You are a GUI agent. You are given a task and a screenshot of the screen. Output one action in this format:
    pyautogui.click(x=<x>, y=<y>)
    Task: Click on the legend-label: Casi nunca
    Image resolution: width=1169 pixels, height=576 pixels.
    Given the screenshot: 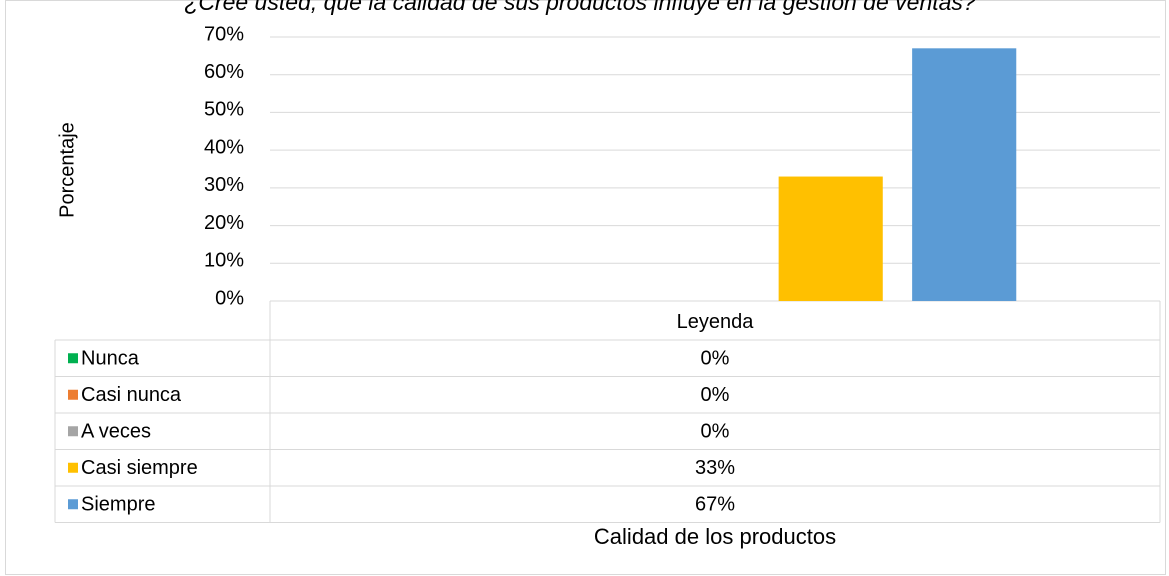 What is the action you would take?
    pyautogui.click(x=131, y=395)
    